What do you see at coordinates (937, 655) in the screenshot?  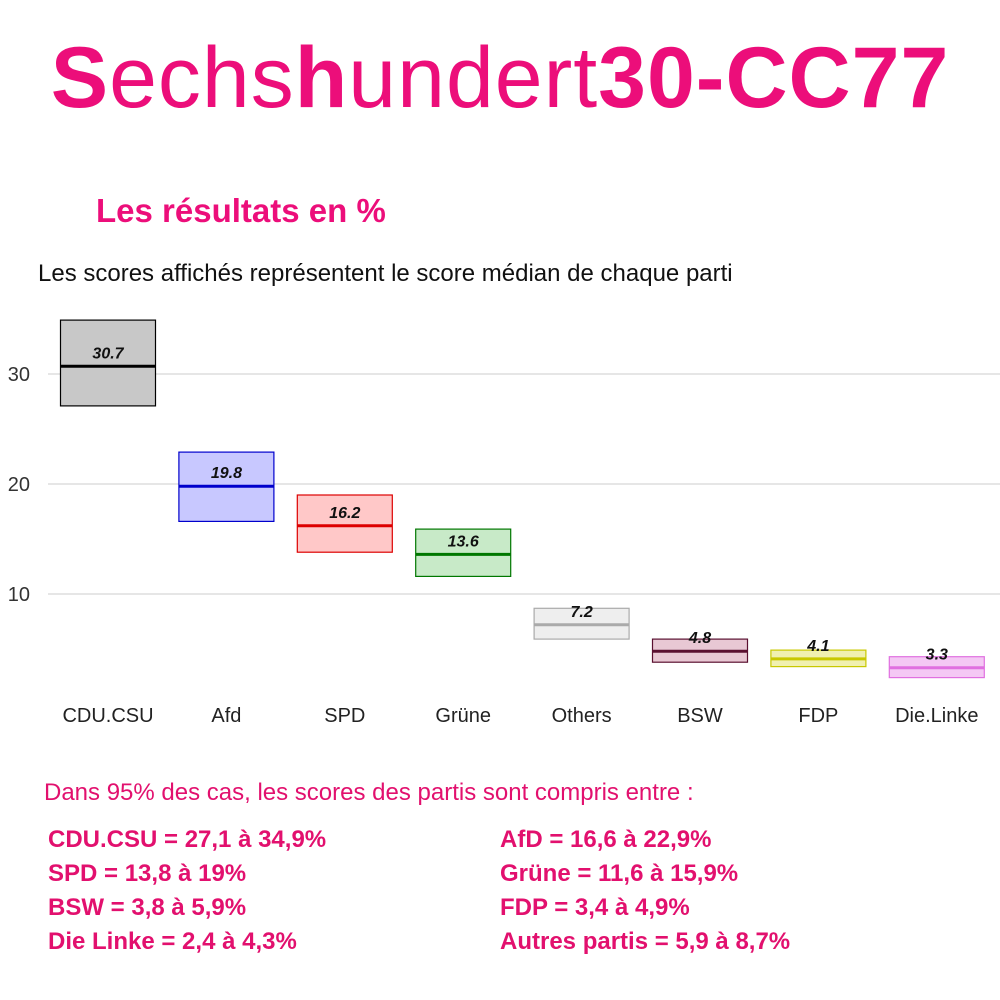 I see `median-label-die-linke: 3.3` at bounding box center [937, 655].